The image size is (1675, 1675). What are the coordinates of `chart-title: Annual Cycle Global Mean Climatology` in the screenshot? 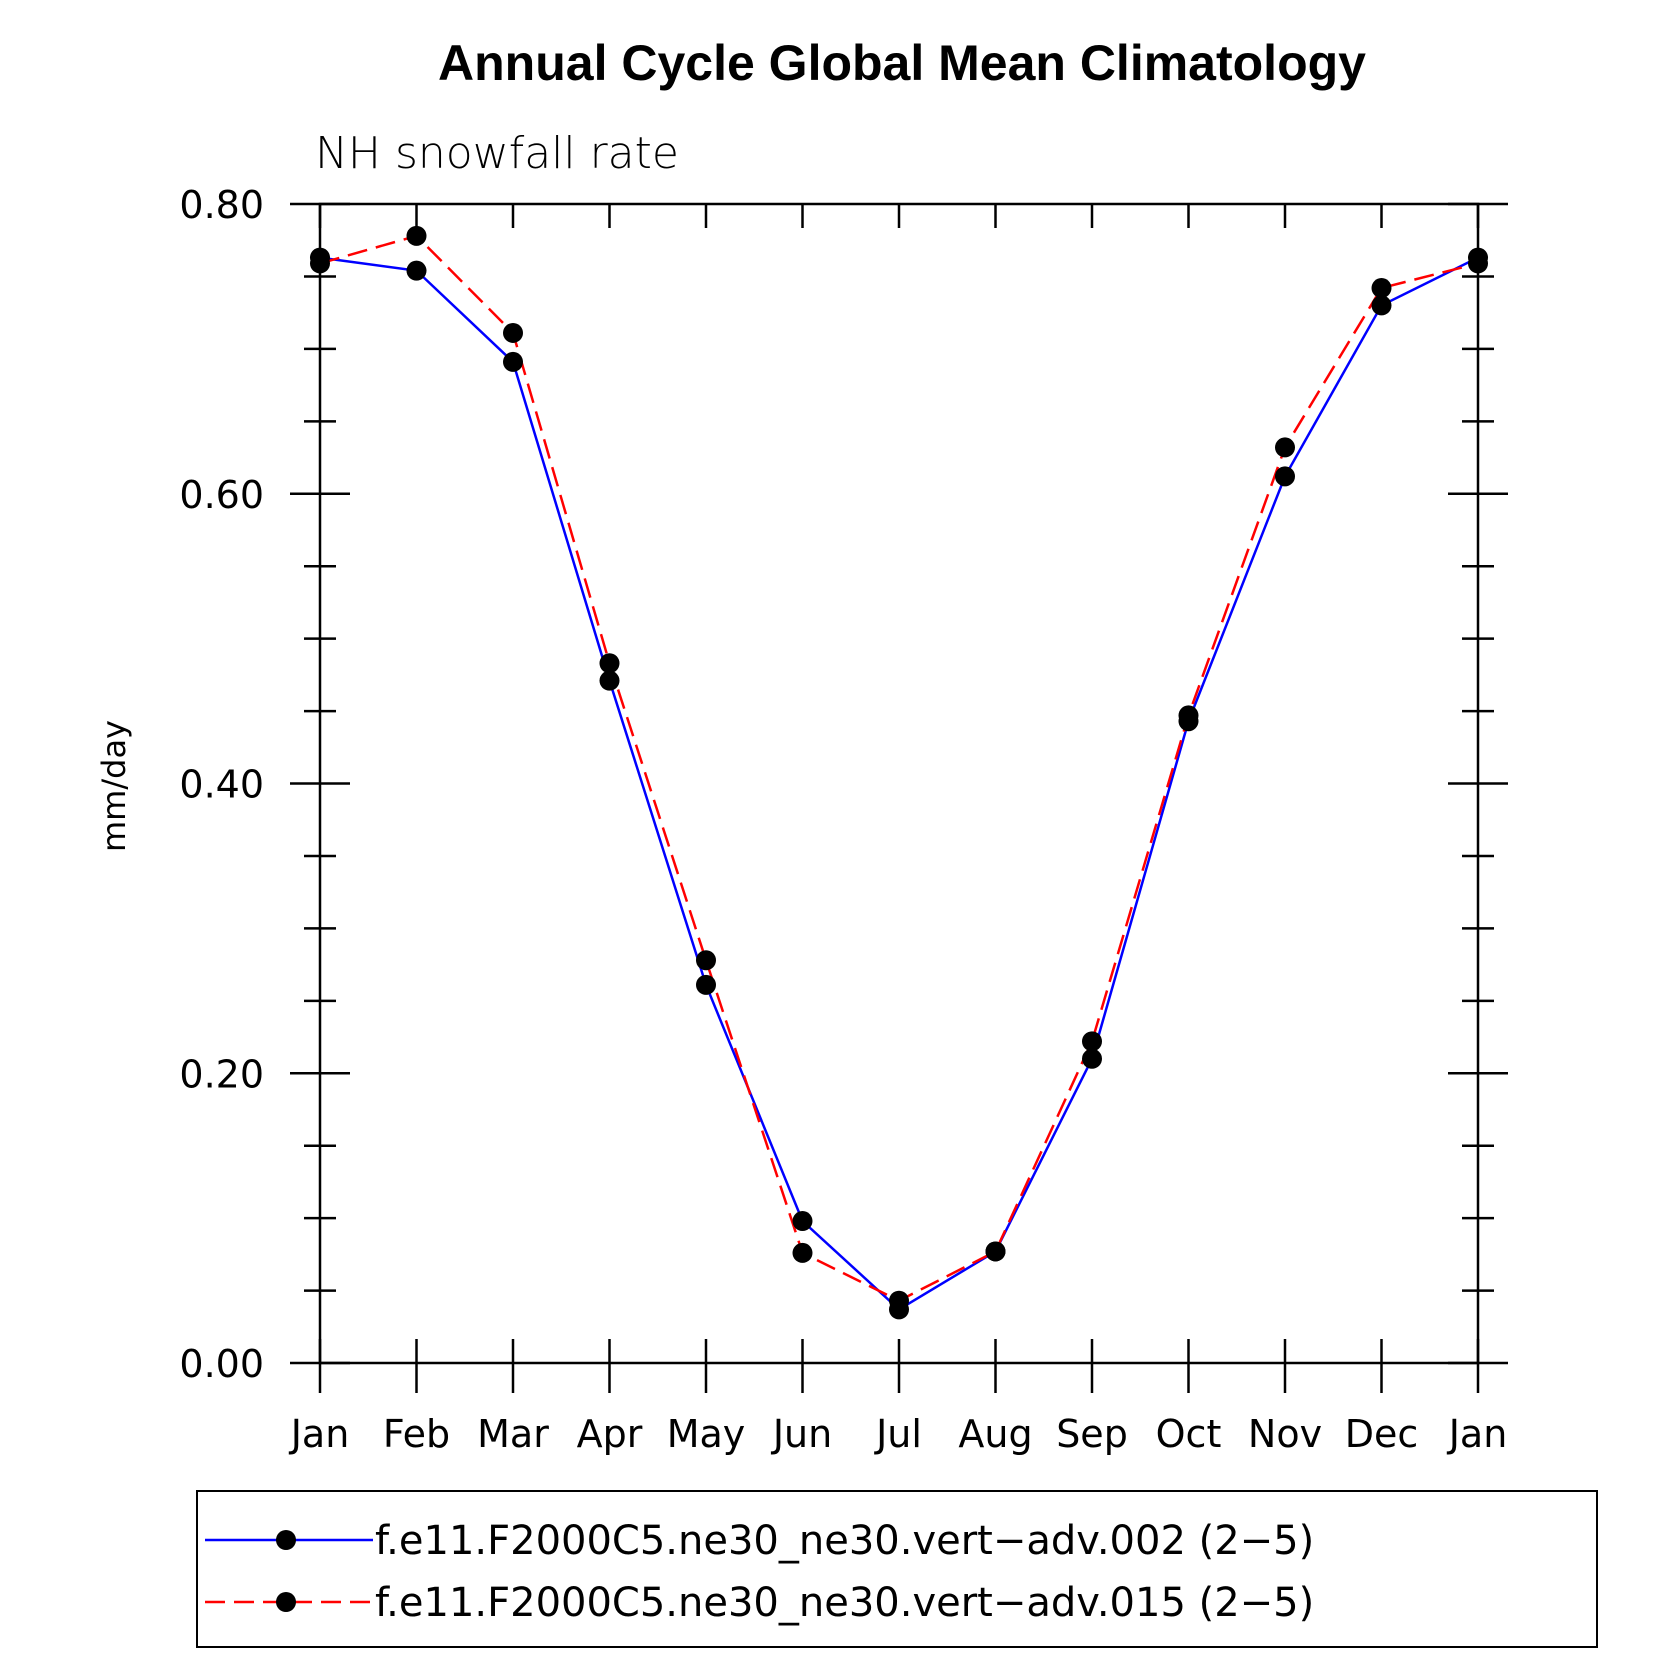 It's located at (902, 63).